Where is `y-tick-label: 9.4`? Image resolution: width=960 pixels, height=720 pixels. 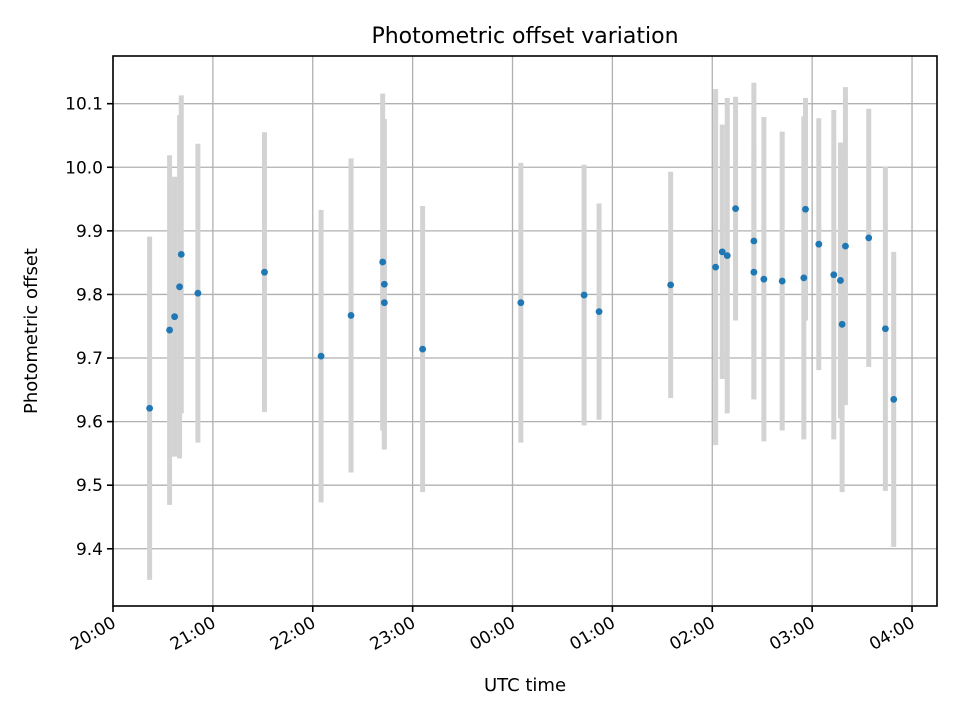 y-tick-label: 9.4 is located at coordinates (89, 550).